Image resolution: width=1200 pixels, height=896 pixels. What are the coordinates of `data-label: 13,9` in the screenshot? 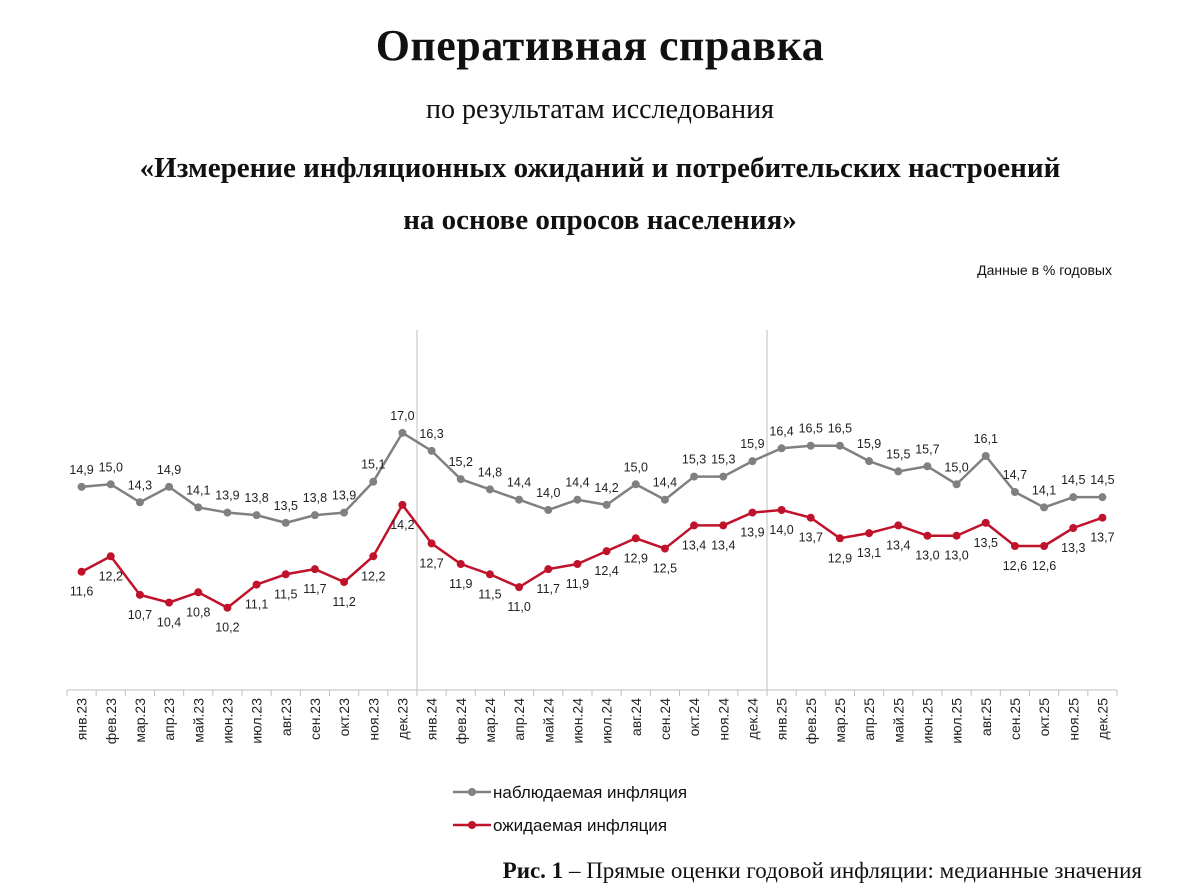 It's located at (752, 533).